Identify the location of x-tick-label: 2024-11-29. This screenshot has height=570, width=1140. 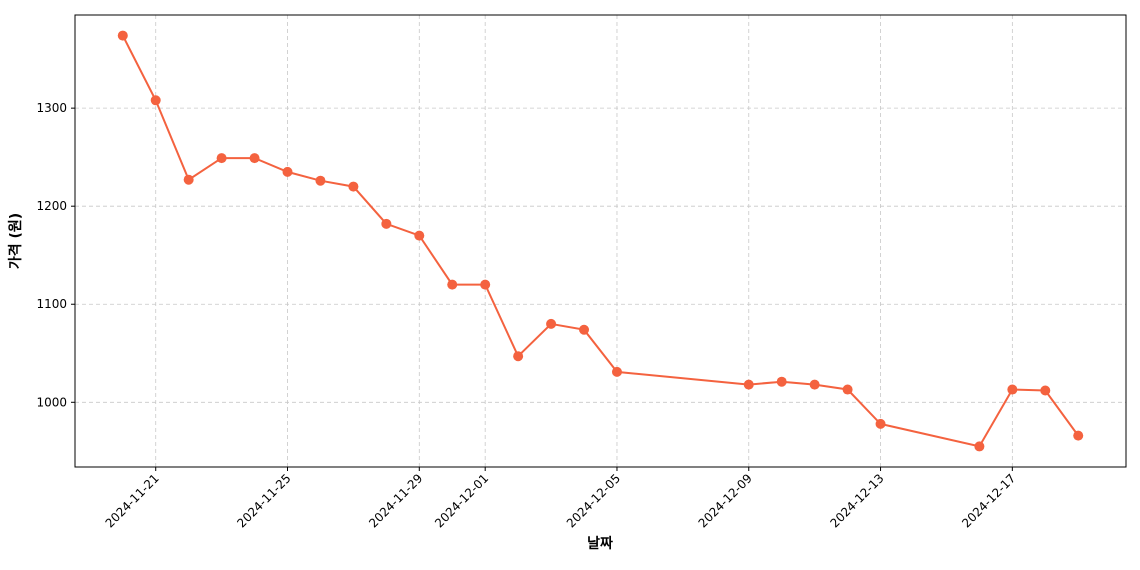
(395, 500).